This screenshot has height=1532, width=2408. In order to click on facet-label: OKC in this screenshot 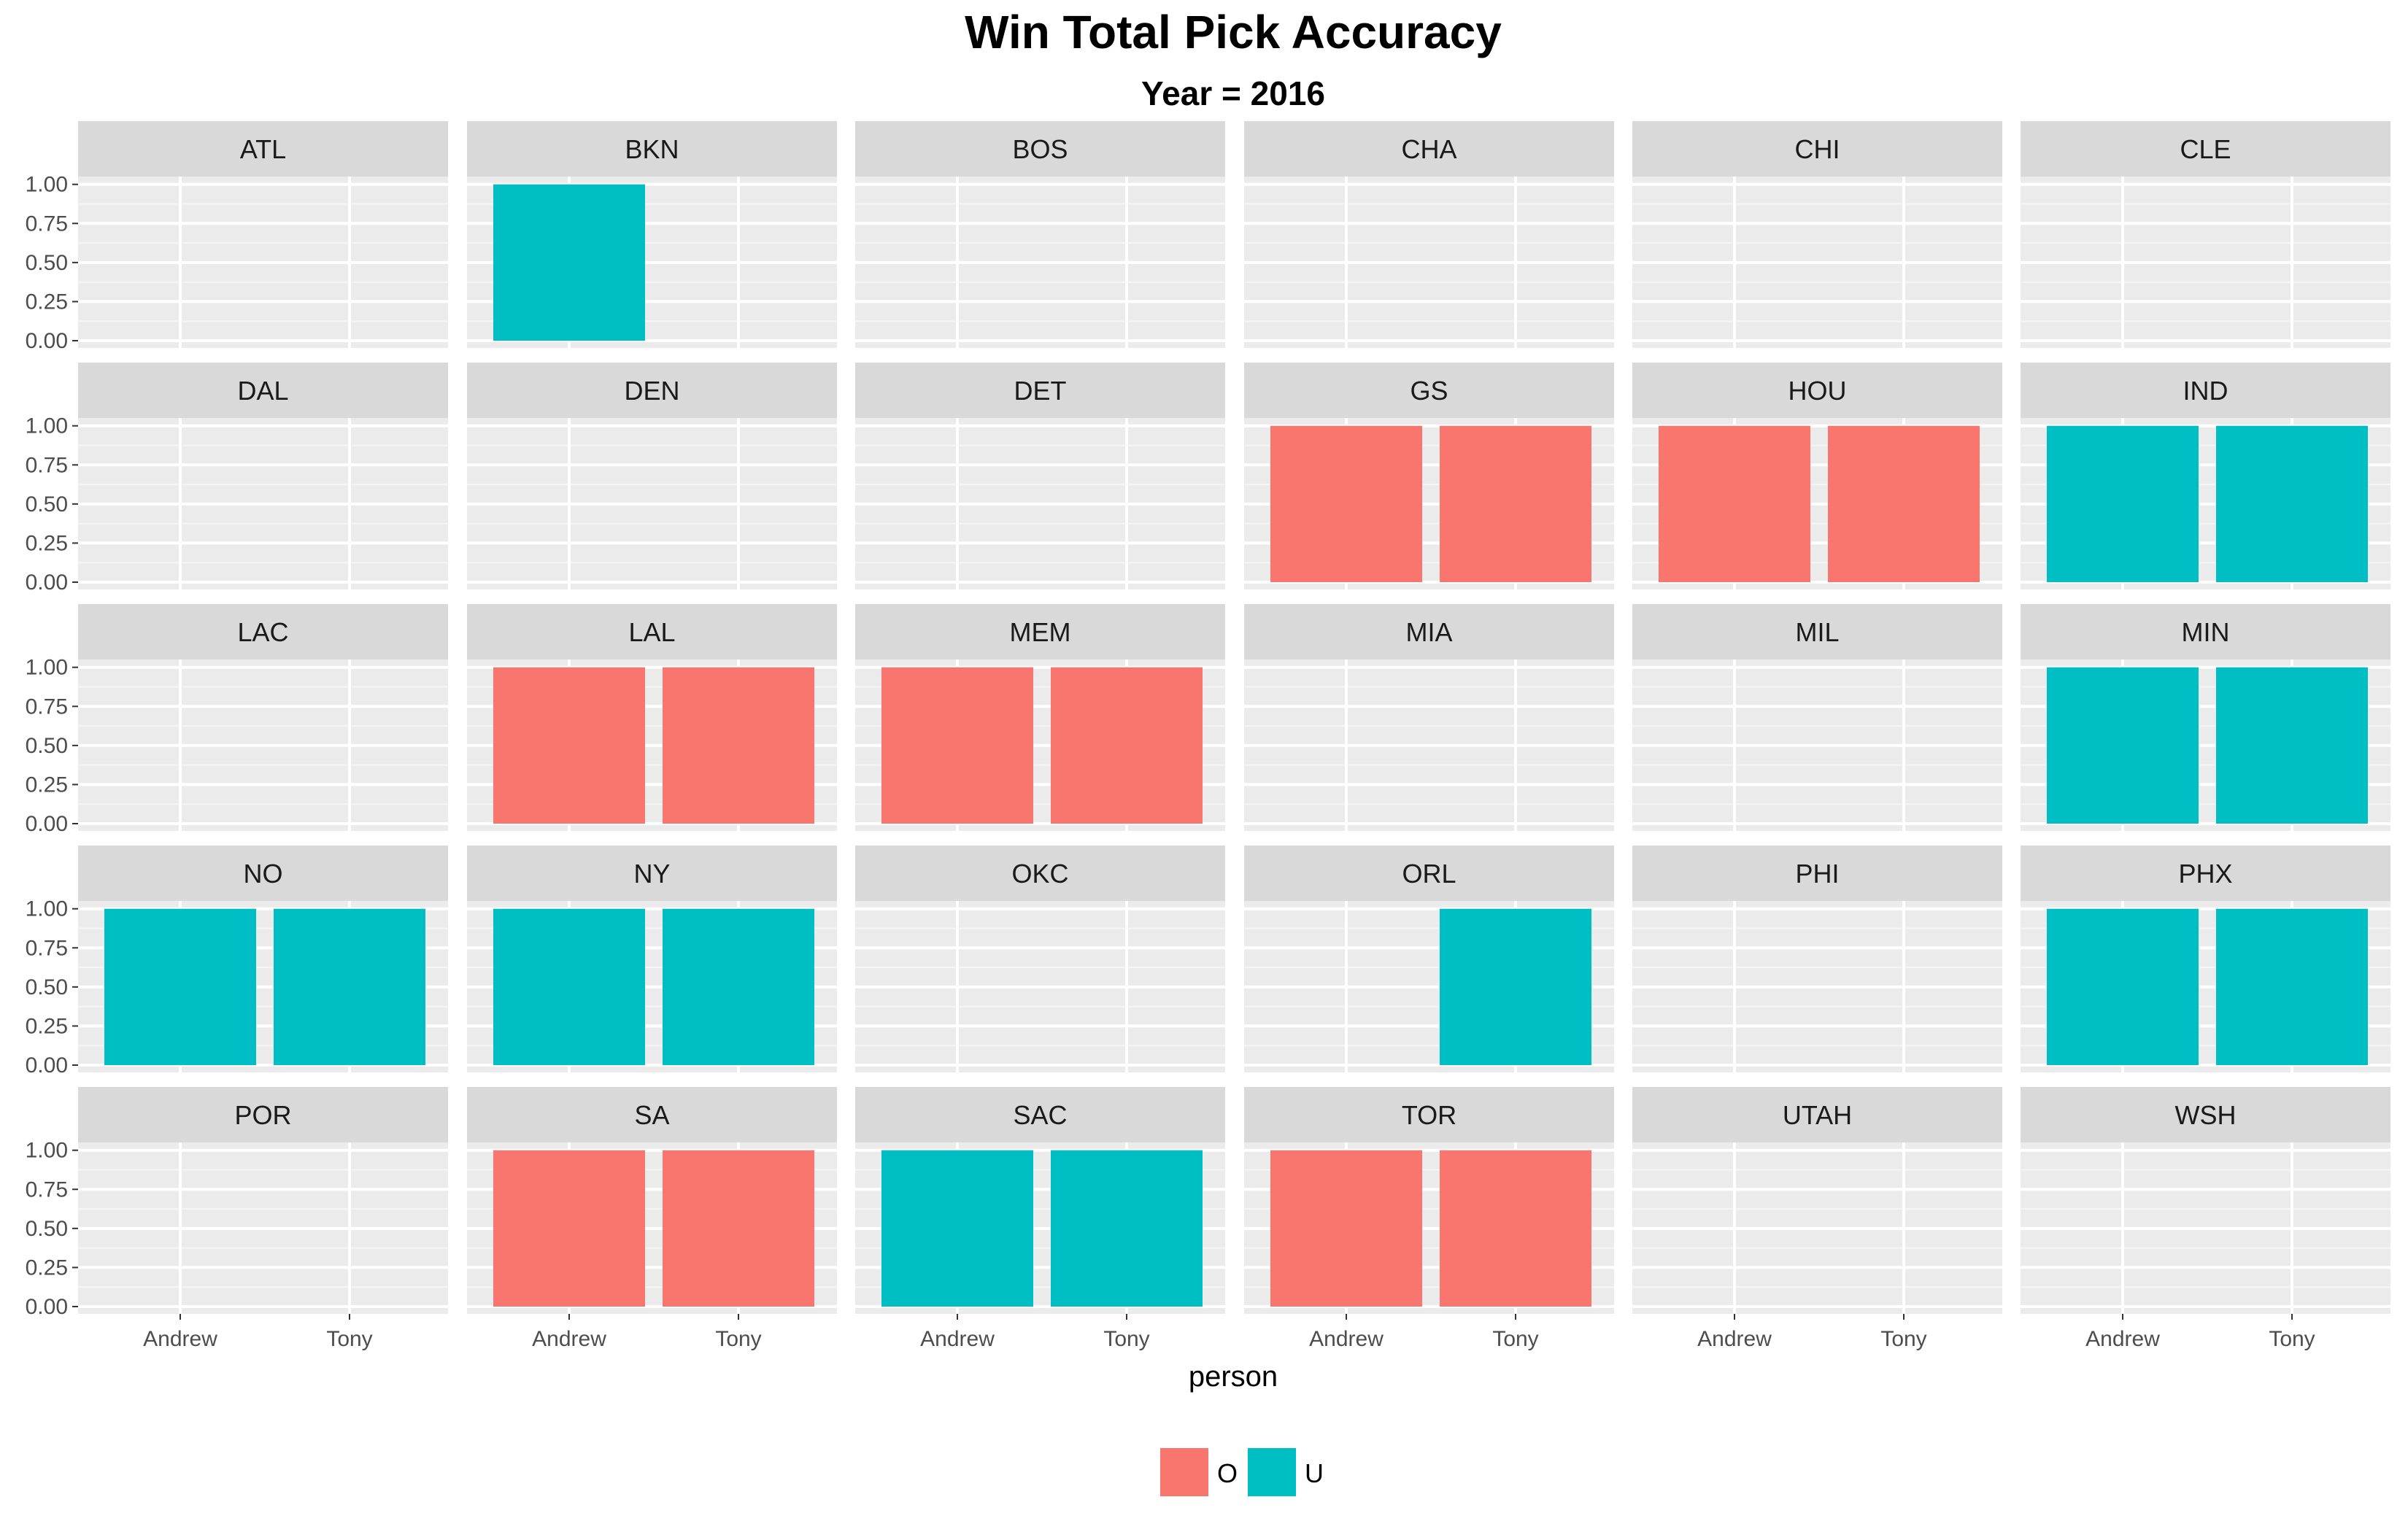, I will do `click(1039, 874)`.